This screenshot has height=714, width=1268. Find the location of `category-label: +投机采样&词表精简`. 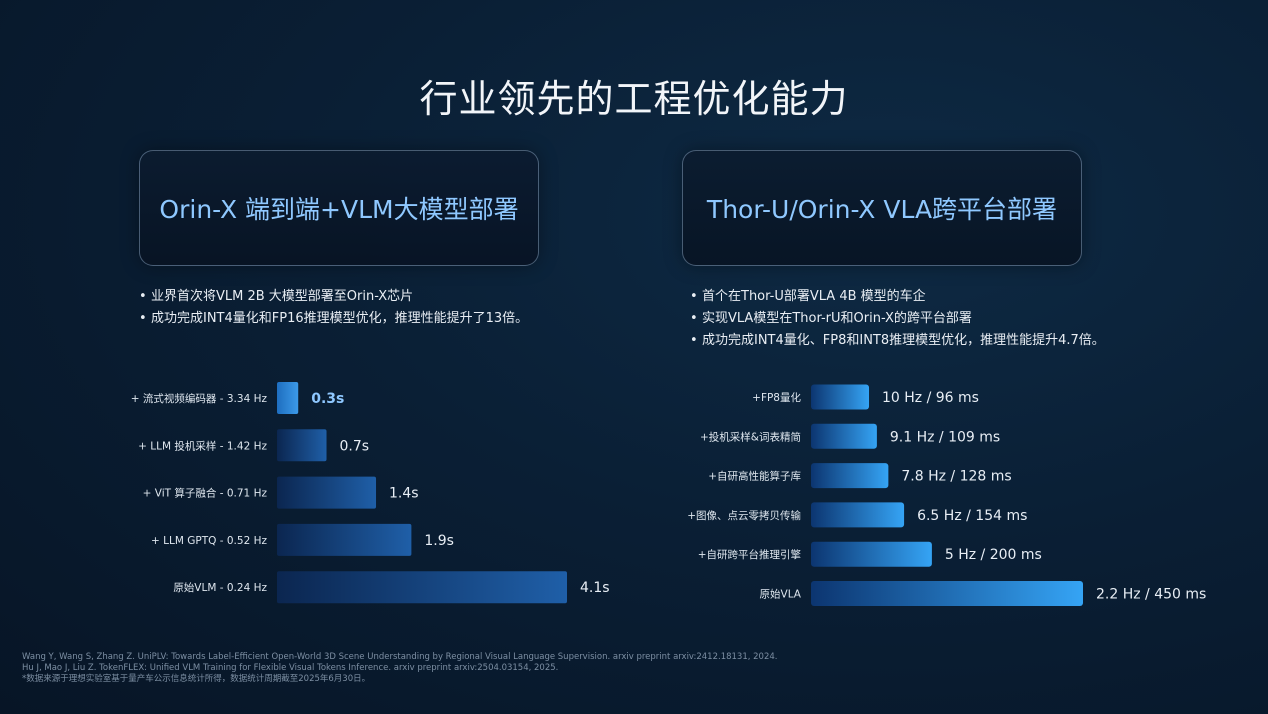

category-label: +投机采样&词表精简 is located at coordinates (750, 436).